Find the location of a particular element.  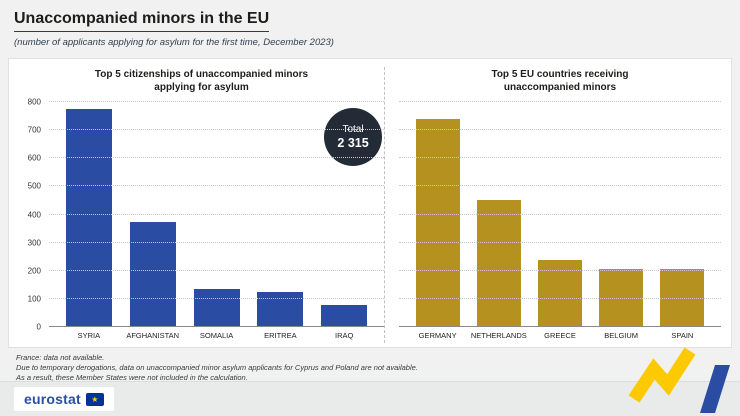

x-axis-label: GERMANY is located at coordinates (437, 335).